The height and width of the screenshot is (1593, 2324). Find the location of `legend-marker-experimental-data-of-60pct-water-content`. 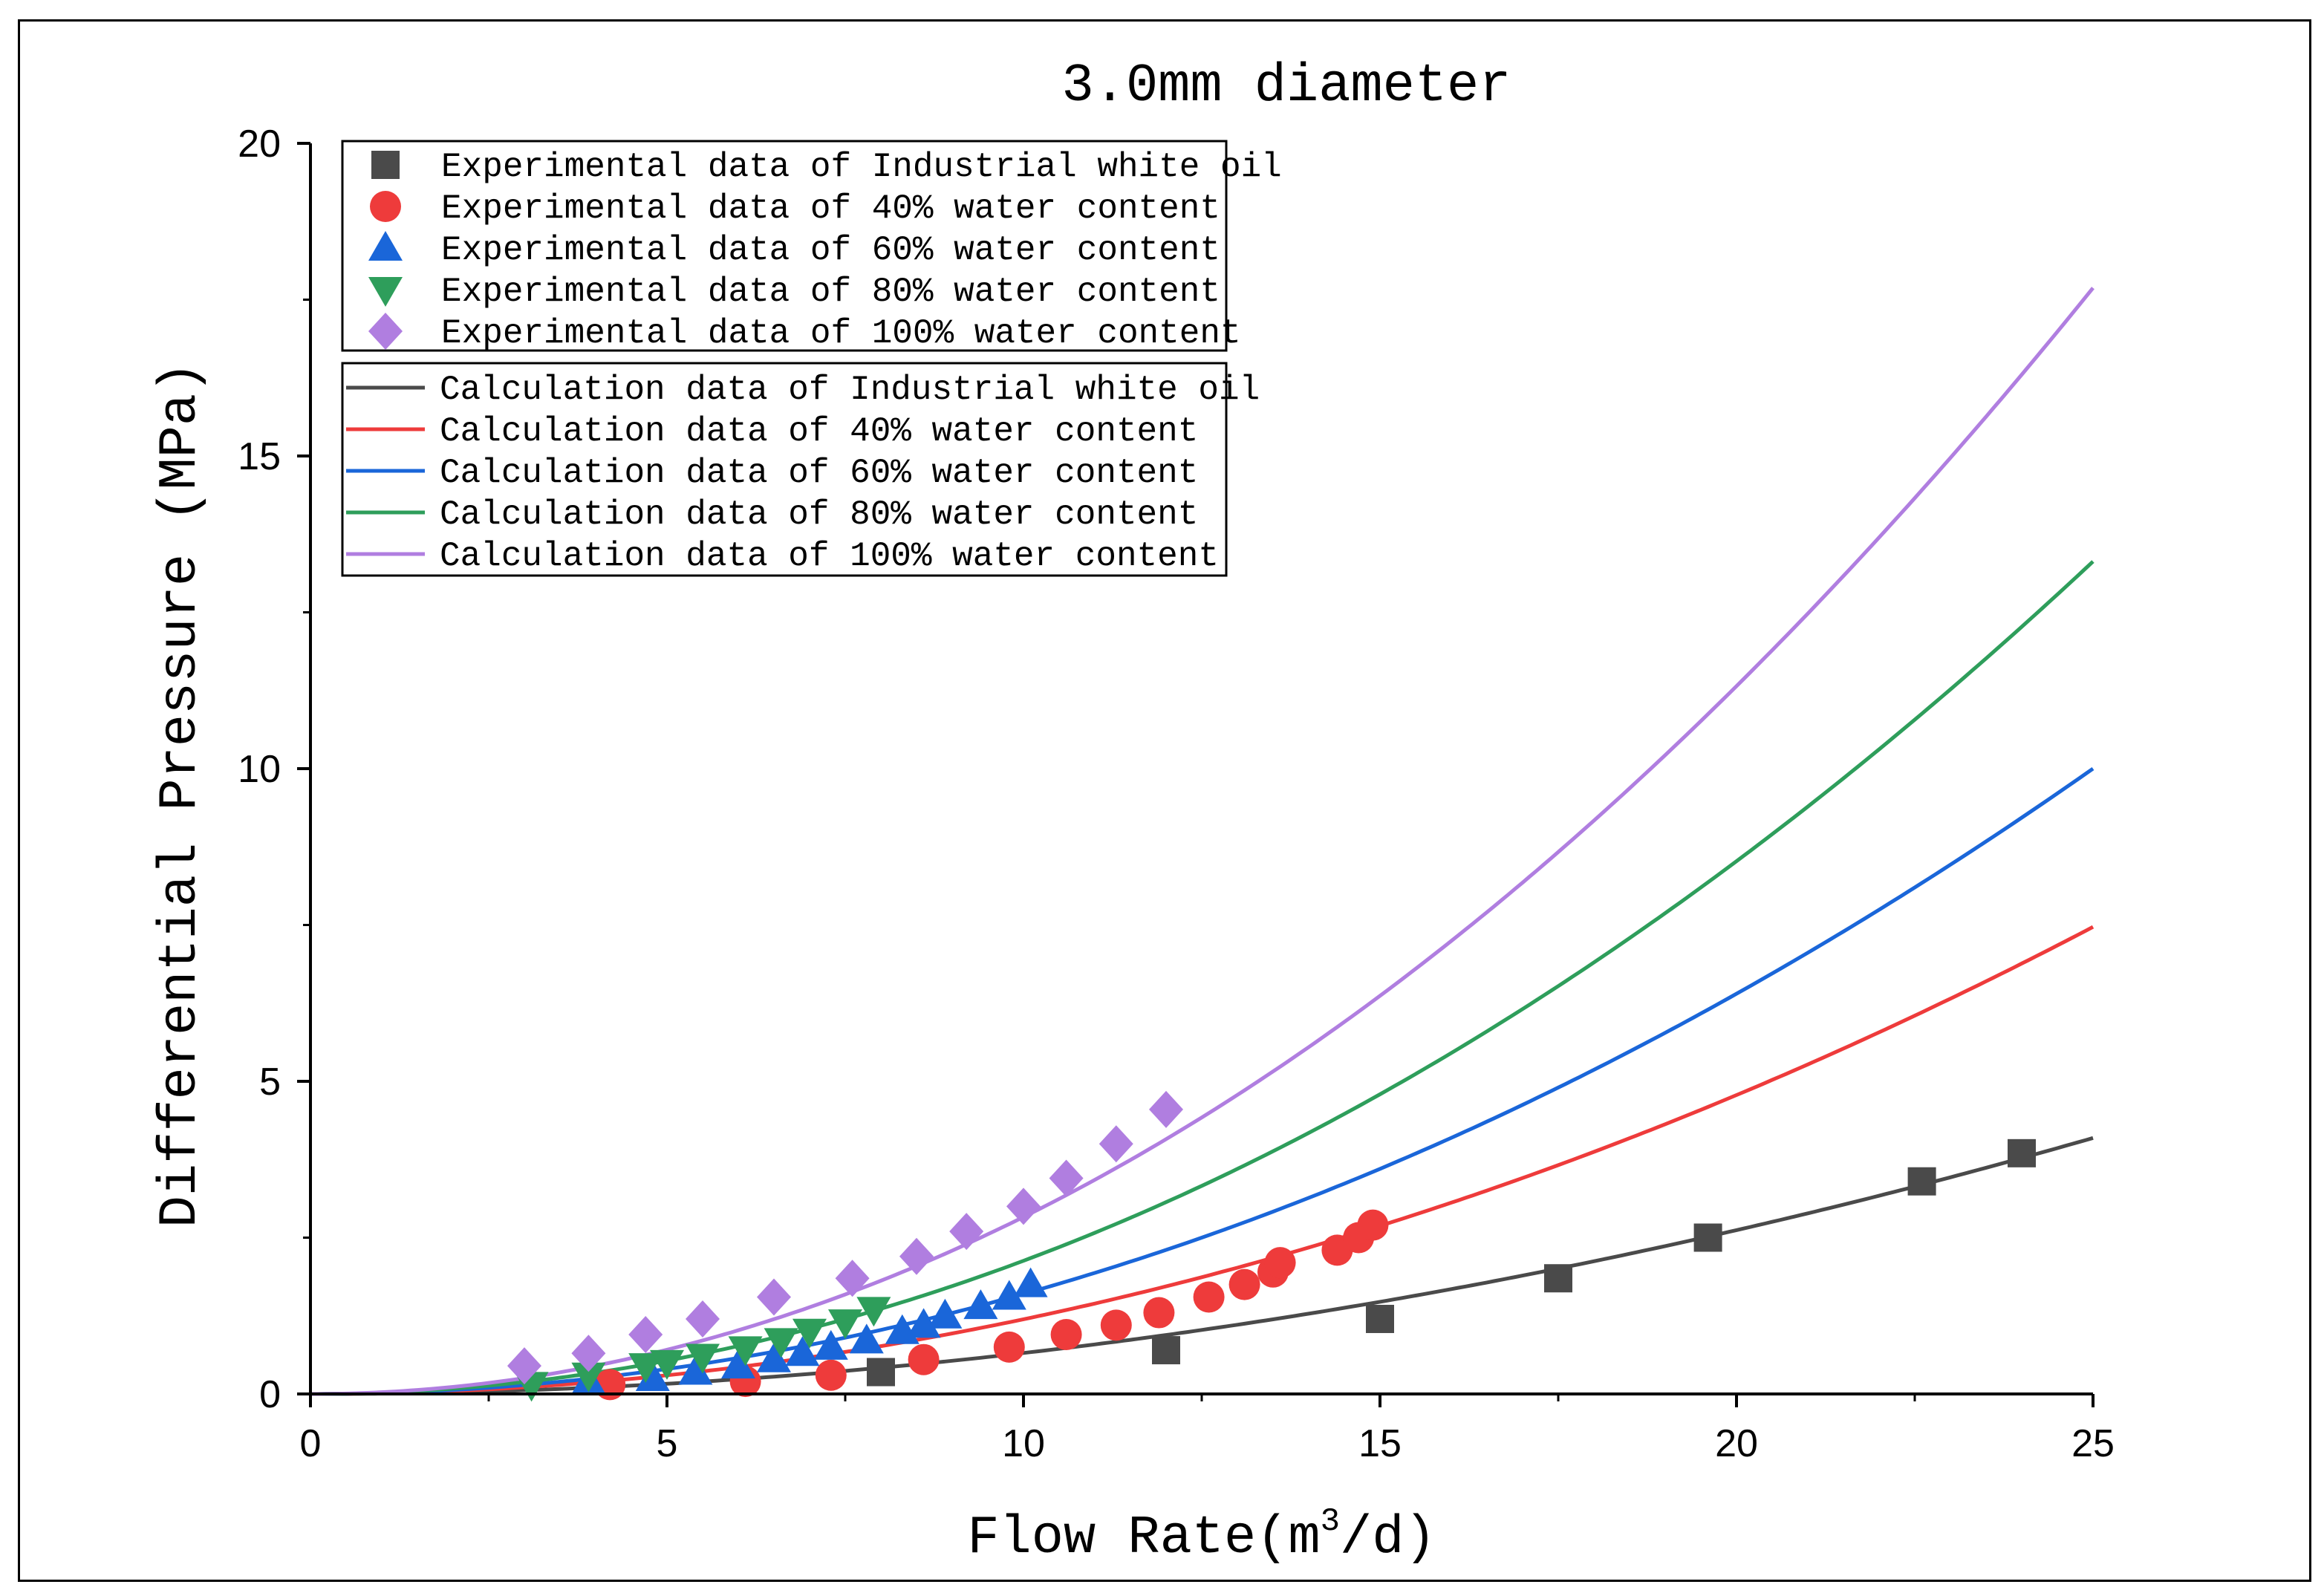

legend-marker-experimental-data-of-60pct-water-content is located at coordinates (386, 246).